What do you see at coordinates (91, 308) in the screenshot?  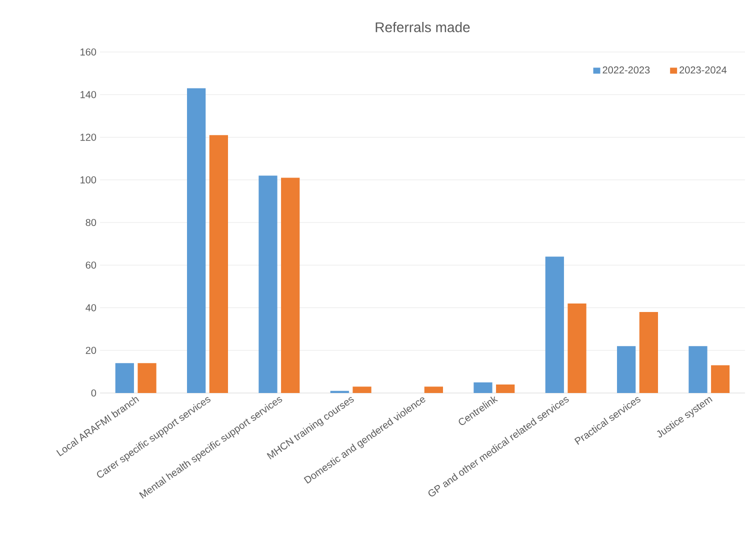 I see `y-tick-label: 40` at bounding box center [91, 308].